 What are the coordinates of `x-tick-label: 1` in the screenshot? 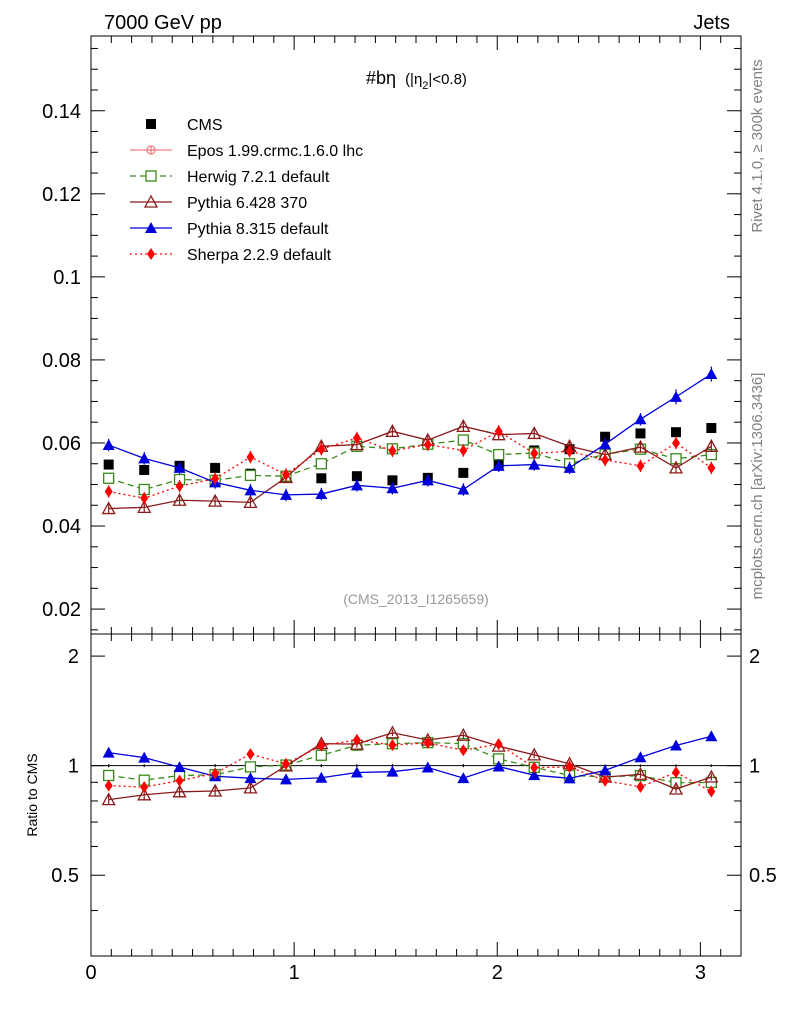 It's located at (294, 973).